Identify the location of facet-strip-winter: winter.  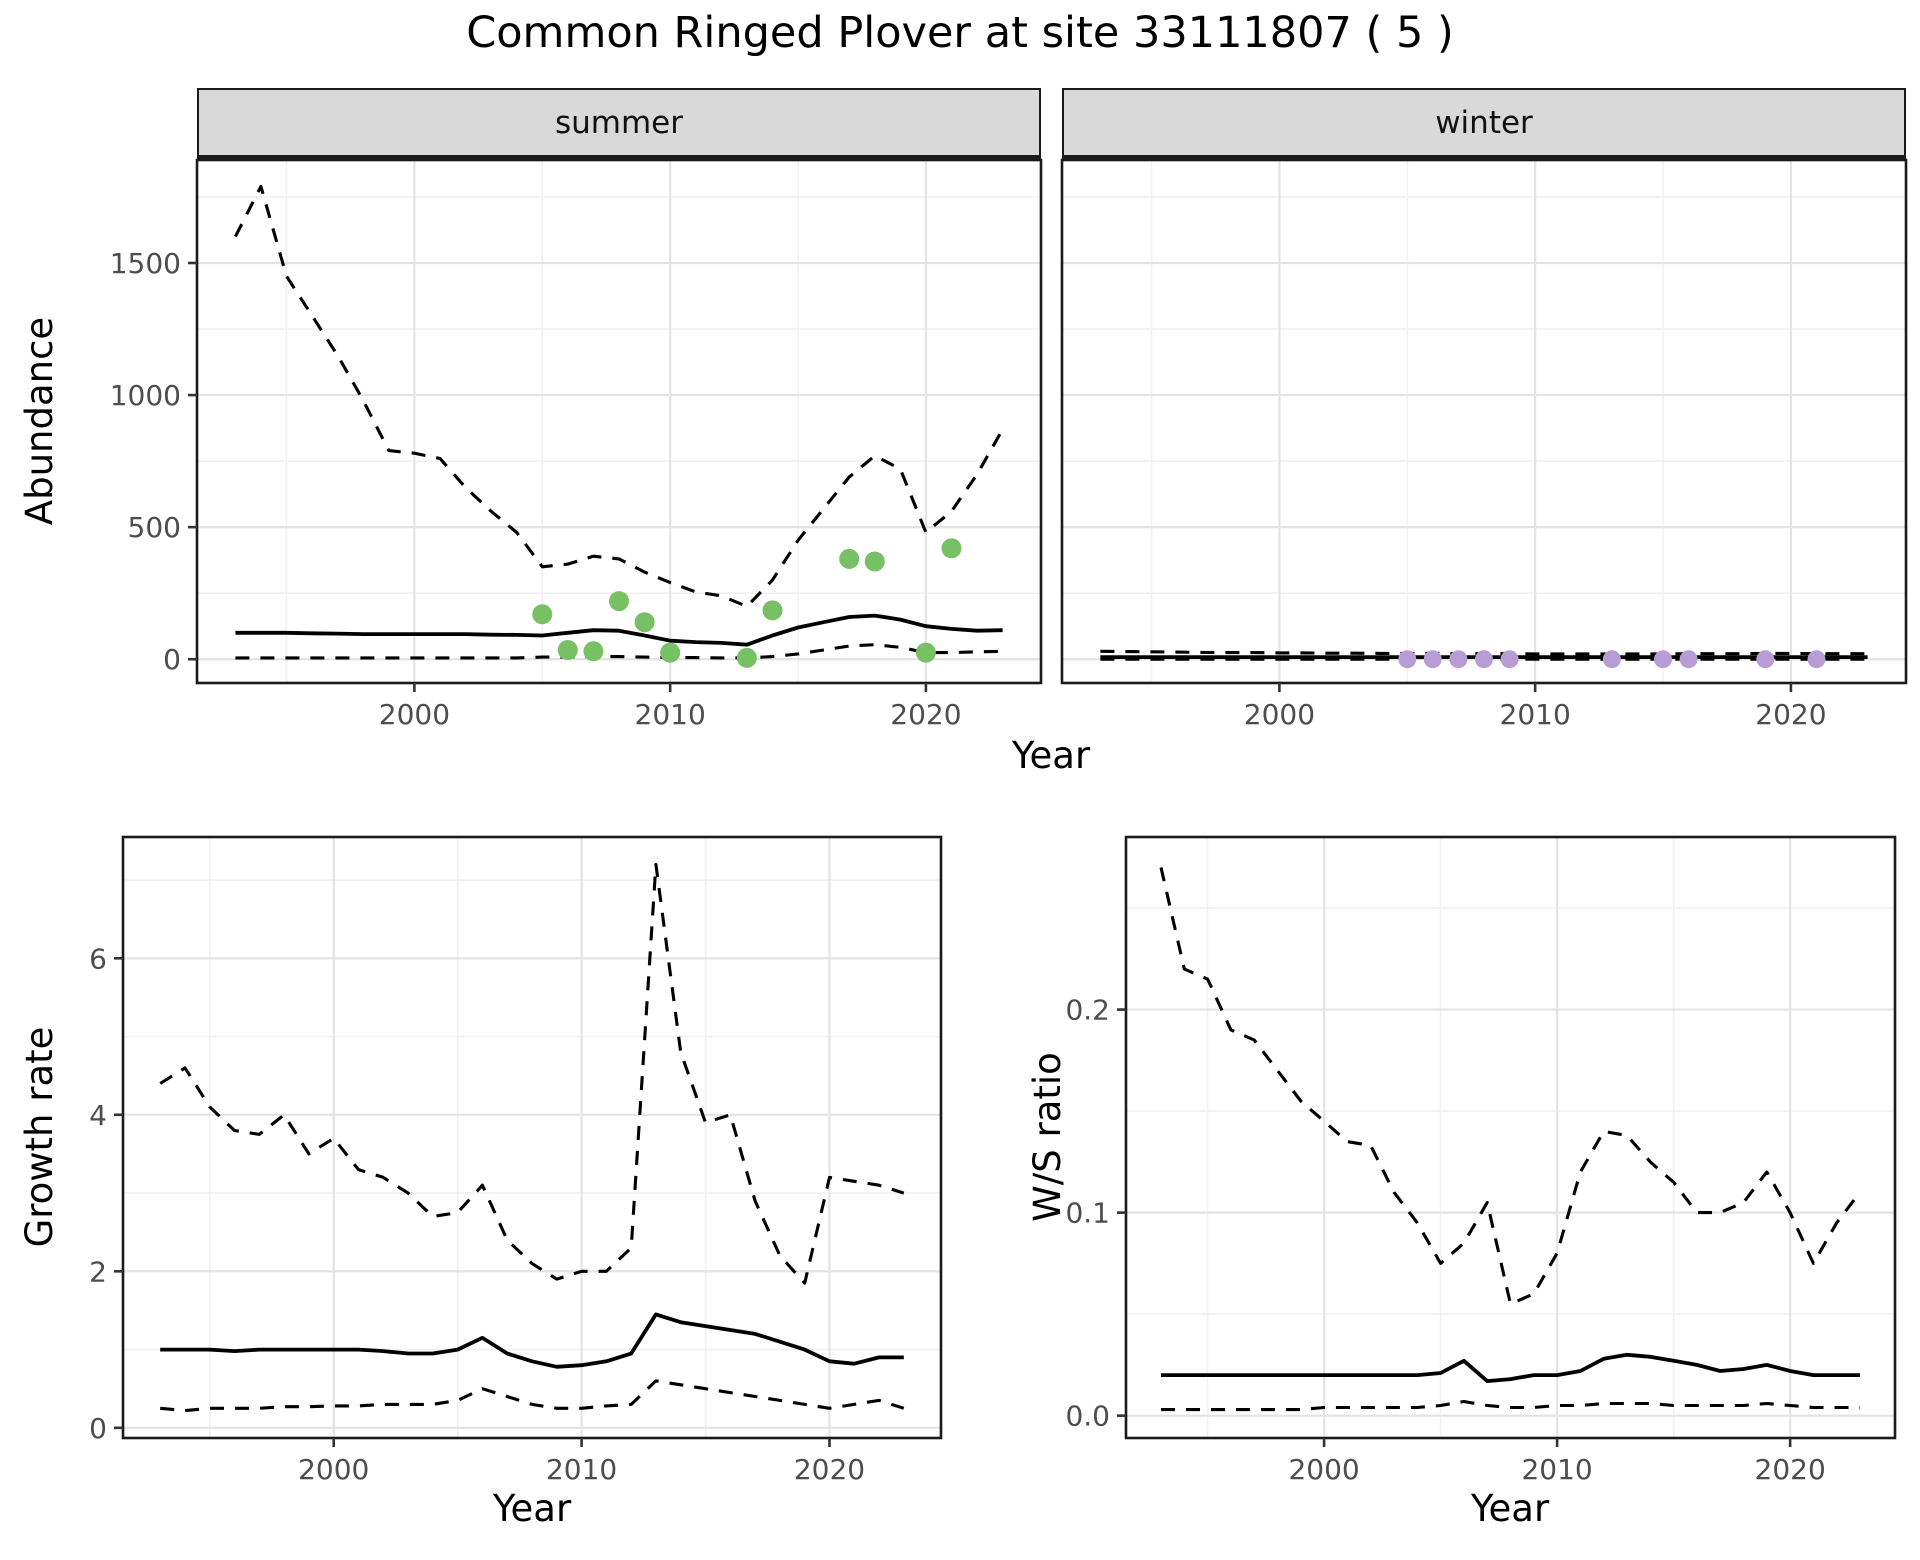
(1484, 124).